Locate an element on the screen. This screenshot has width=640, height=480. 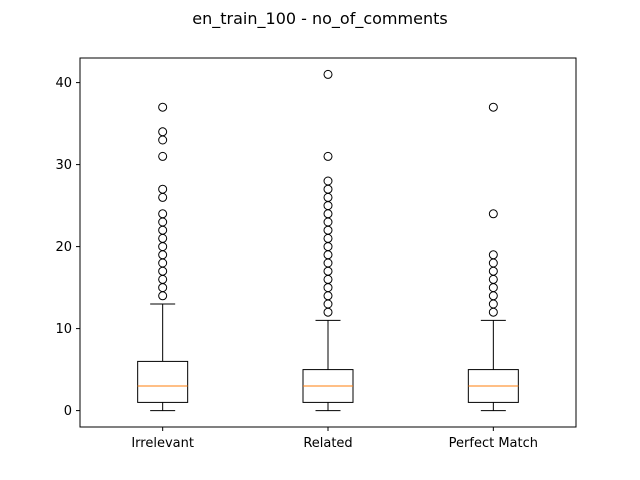
y-tick-label: 20 is located at coordinates (63, 247).